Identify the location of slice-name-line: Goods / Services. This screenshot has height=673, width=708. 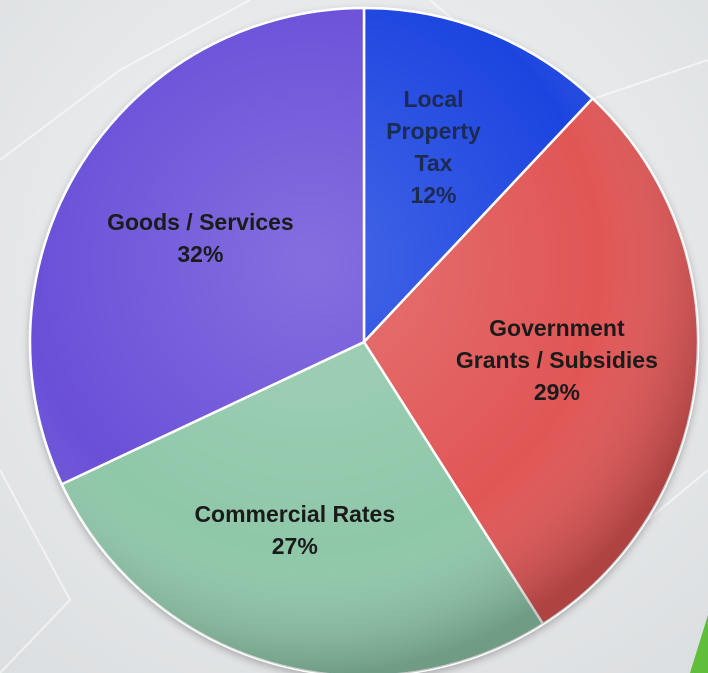
(200, 222).